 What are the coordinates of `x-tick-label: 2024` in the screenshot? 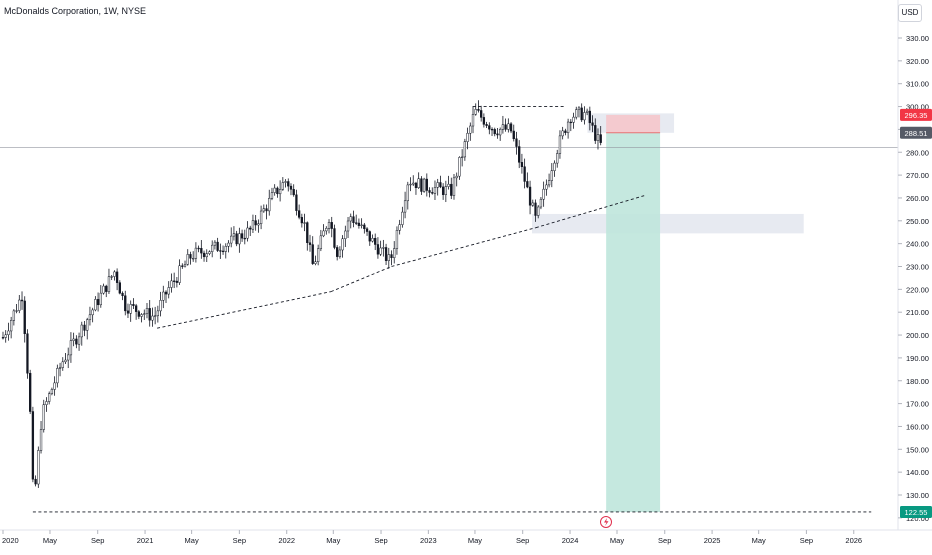 It's located at (570, 540).